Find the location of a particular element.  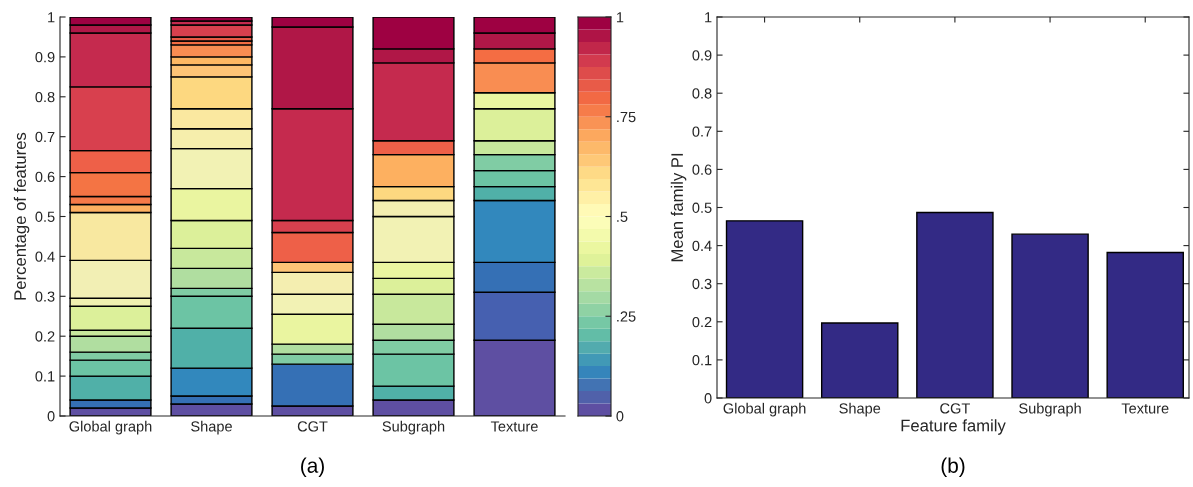

color-bar-label: .75 is located at coordinates (626, 117).